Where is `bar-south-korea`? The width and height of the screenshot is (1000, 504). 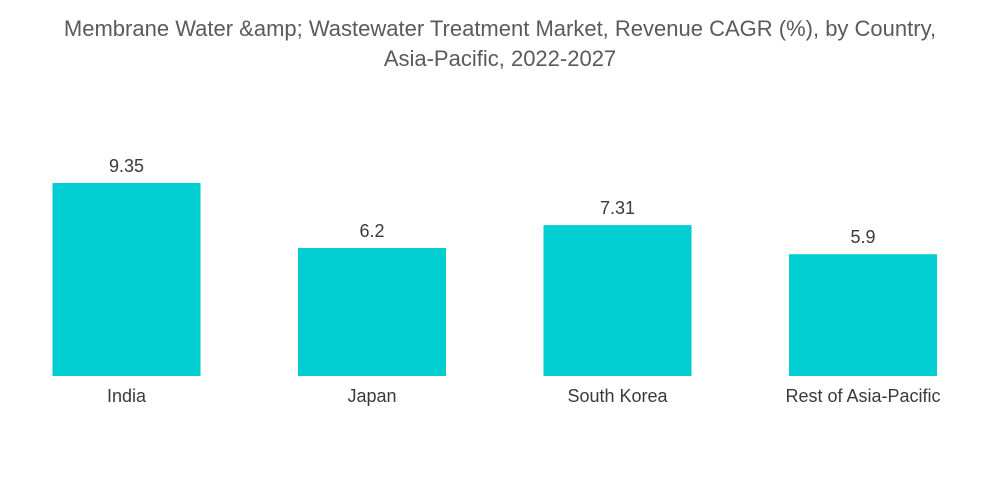 bar-south-korea is located at coordinates (617, 300).